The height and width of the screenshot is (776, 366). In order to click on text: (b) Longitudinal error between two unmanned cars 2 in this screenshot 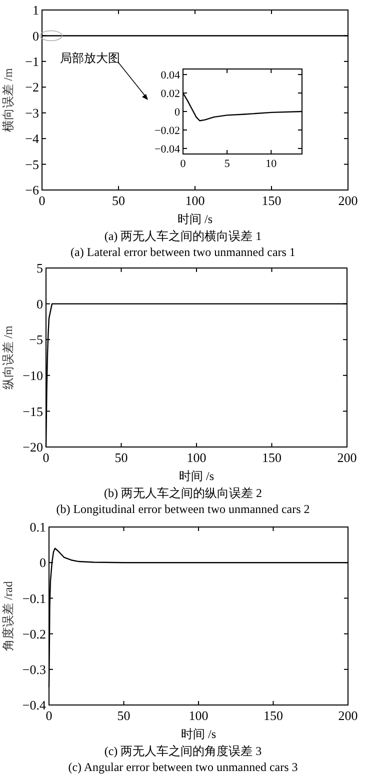, I will do `click(183, 509)`.